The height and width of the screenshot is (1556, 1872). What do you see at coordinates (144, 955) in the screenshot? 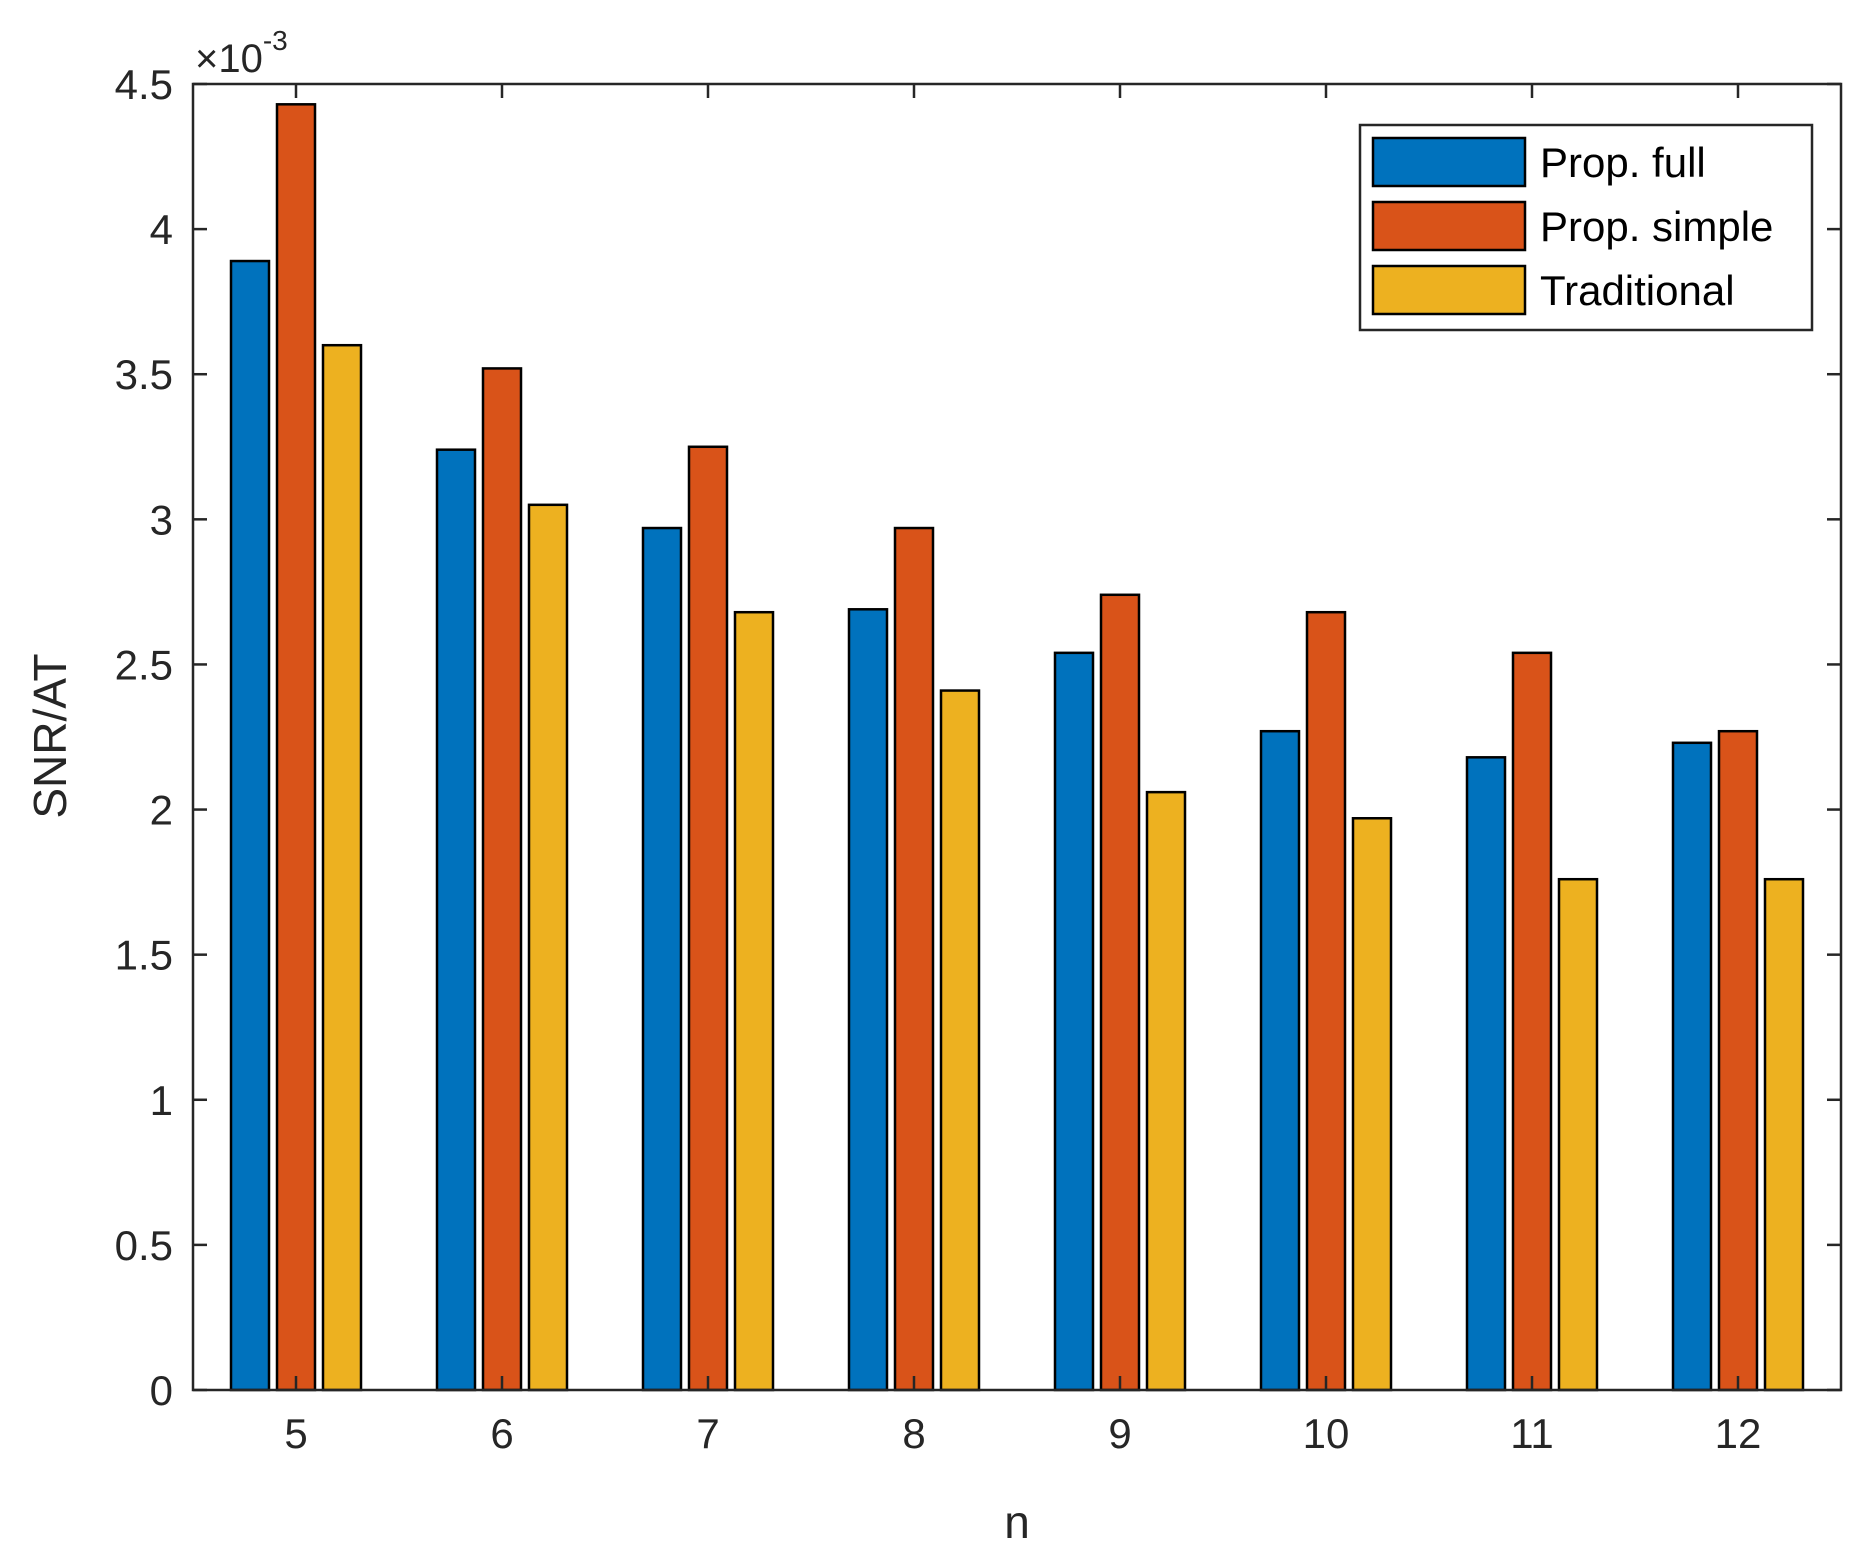
I see `y-tick-label: 1.5` at bounding box center [144, 955].